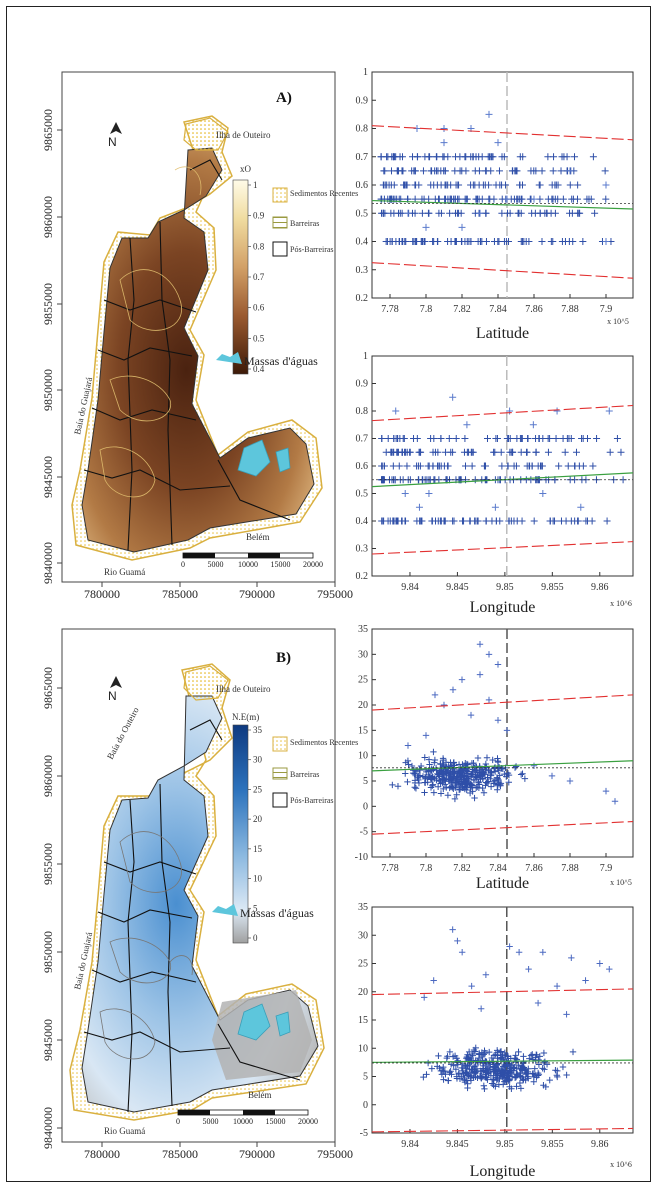 This screenshot has width=659, height=1189. Describe the element at coordinates (206, 134) in the screenshot. I see `map-a-island` at that location.